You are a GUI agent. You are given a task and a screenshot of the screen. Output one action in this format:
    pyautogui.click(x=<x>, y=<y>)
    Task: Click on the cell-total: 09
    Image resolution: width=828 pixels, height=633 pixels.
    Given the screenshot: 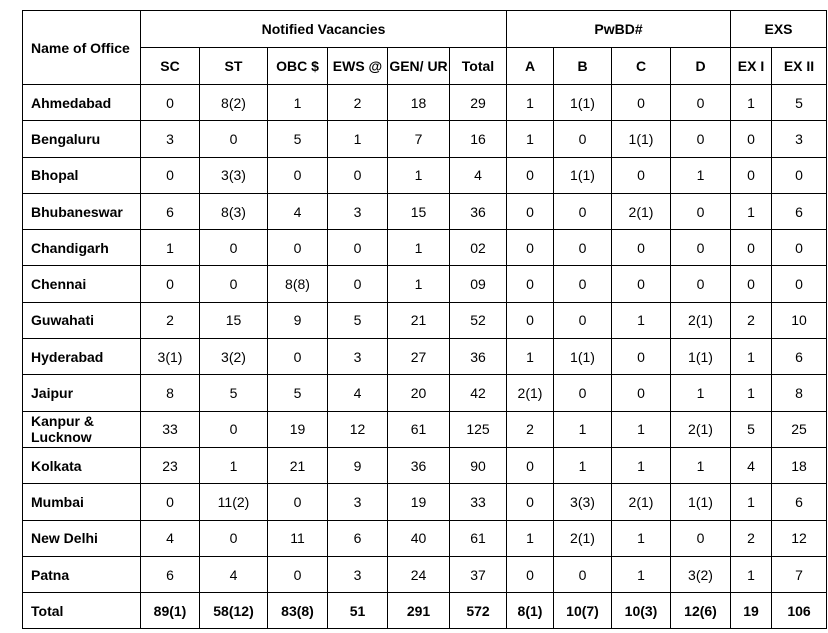 What is the action you would take?
    pyautogui.click(x=478, y=284)
    